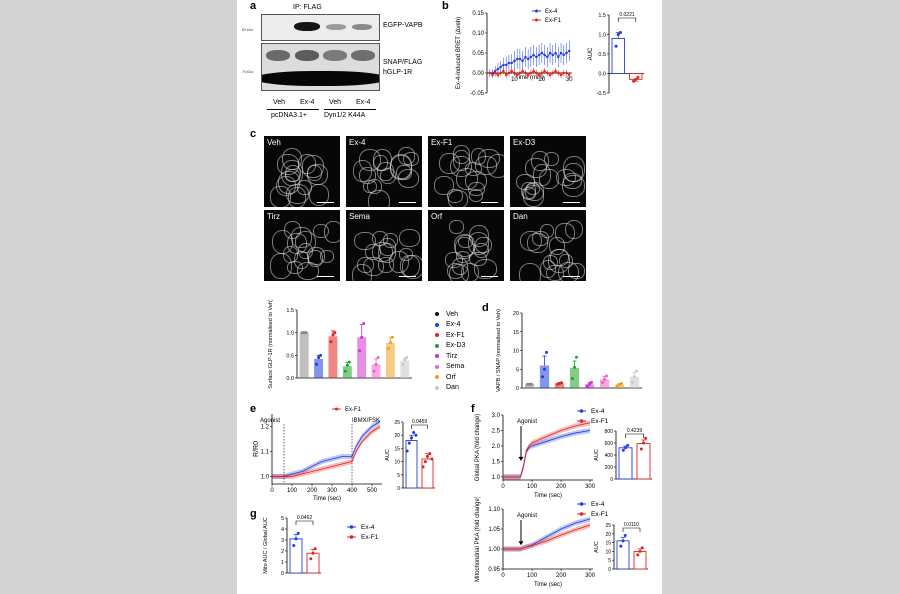 This screenshot has height=594, width=900. I want to click on panel-label-c: c, so click(253, 134).